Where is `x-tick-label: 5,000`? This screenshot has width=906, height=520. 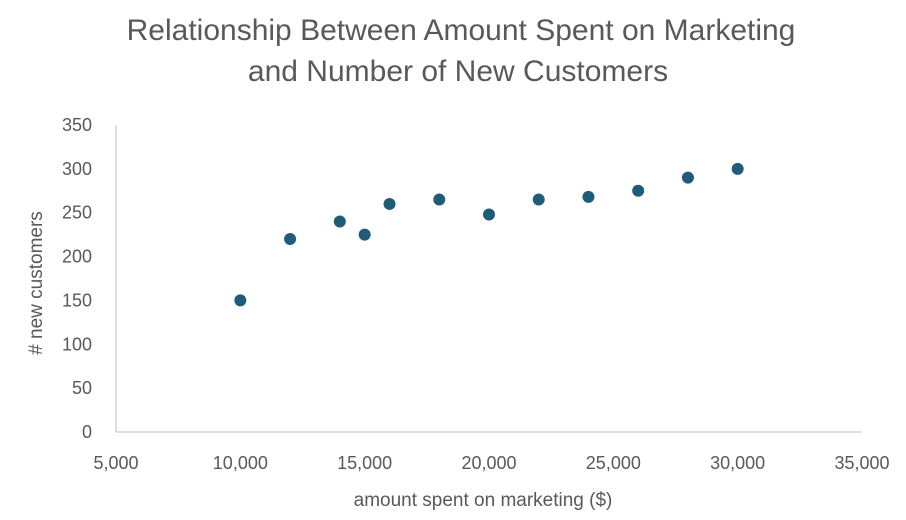
x-tick-label: 5,000 is located at coordinates (115, 463).